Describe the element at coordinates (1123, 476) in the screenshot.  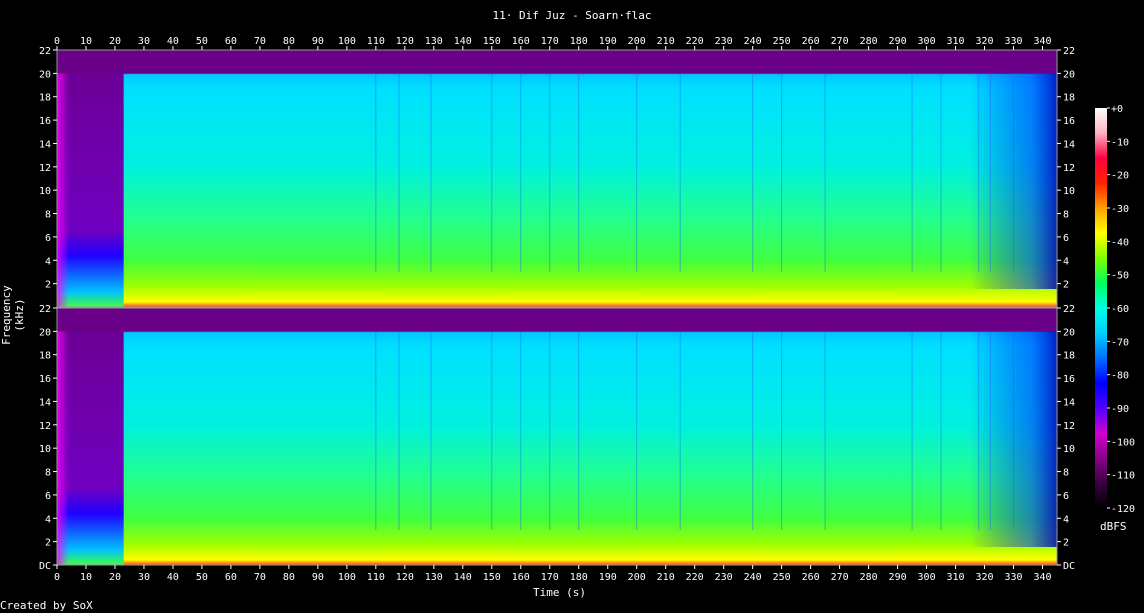
I see `colorbar-tick-label: -110` at that location.